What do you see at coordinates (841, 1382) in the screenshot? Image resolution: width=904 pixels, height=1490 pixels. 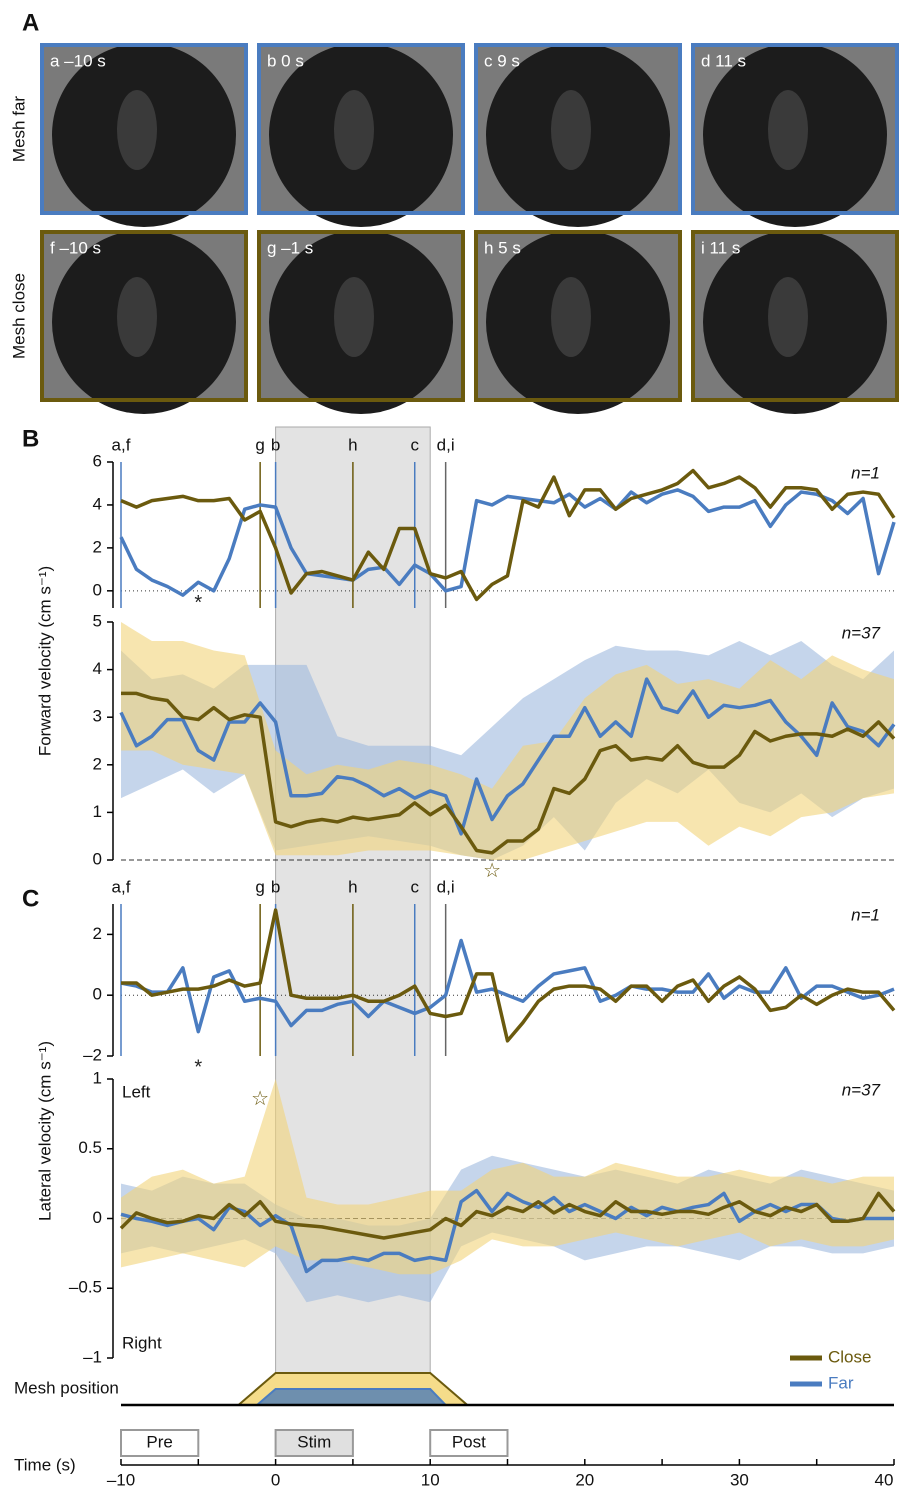 I see `legend-label: Far` at bounding box center [841, 1382].